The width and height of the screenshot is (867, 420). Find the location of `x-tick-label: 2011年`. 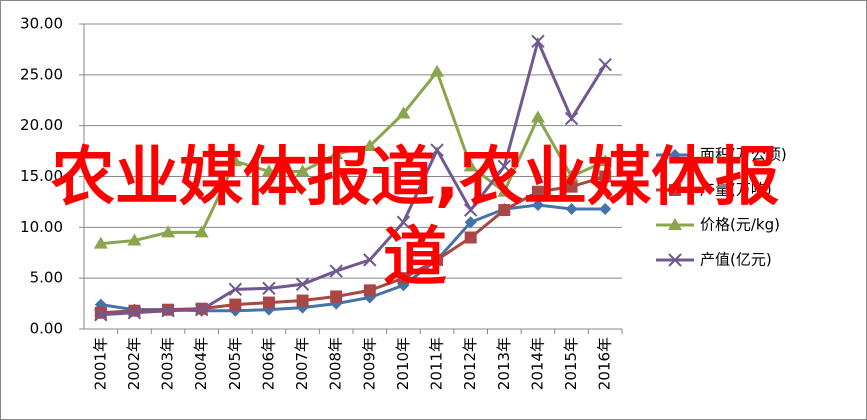

x-tick-label: 2011年 is located at coordinates (437, 363).